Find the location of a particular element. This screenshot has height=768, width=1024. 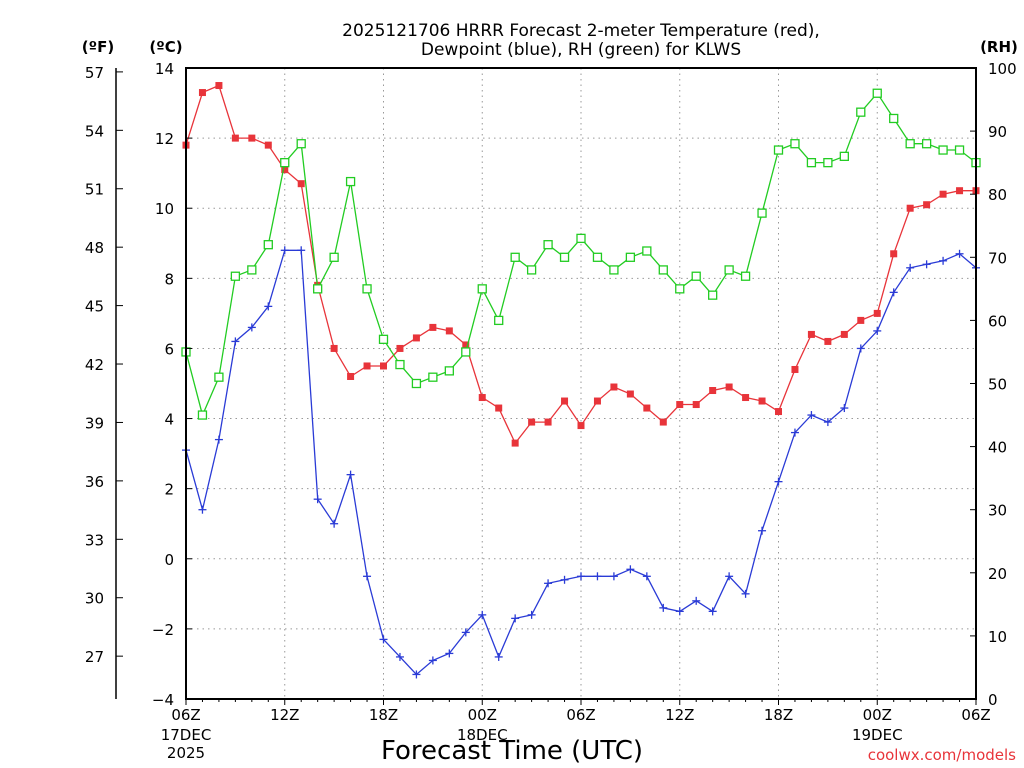

x-tick-label-date: 19DEC is located at coordinates (877, 735).